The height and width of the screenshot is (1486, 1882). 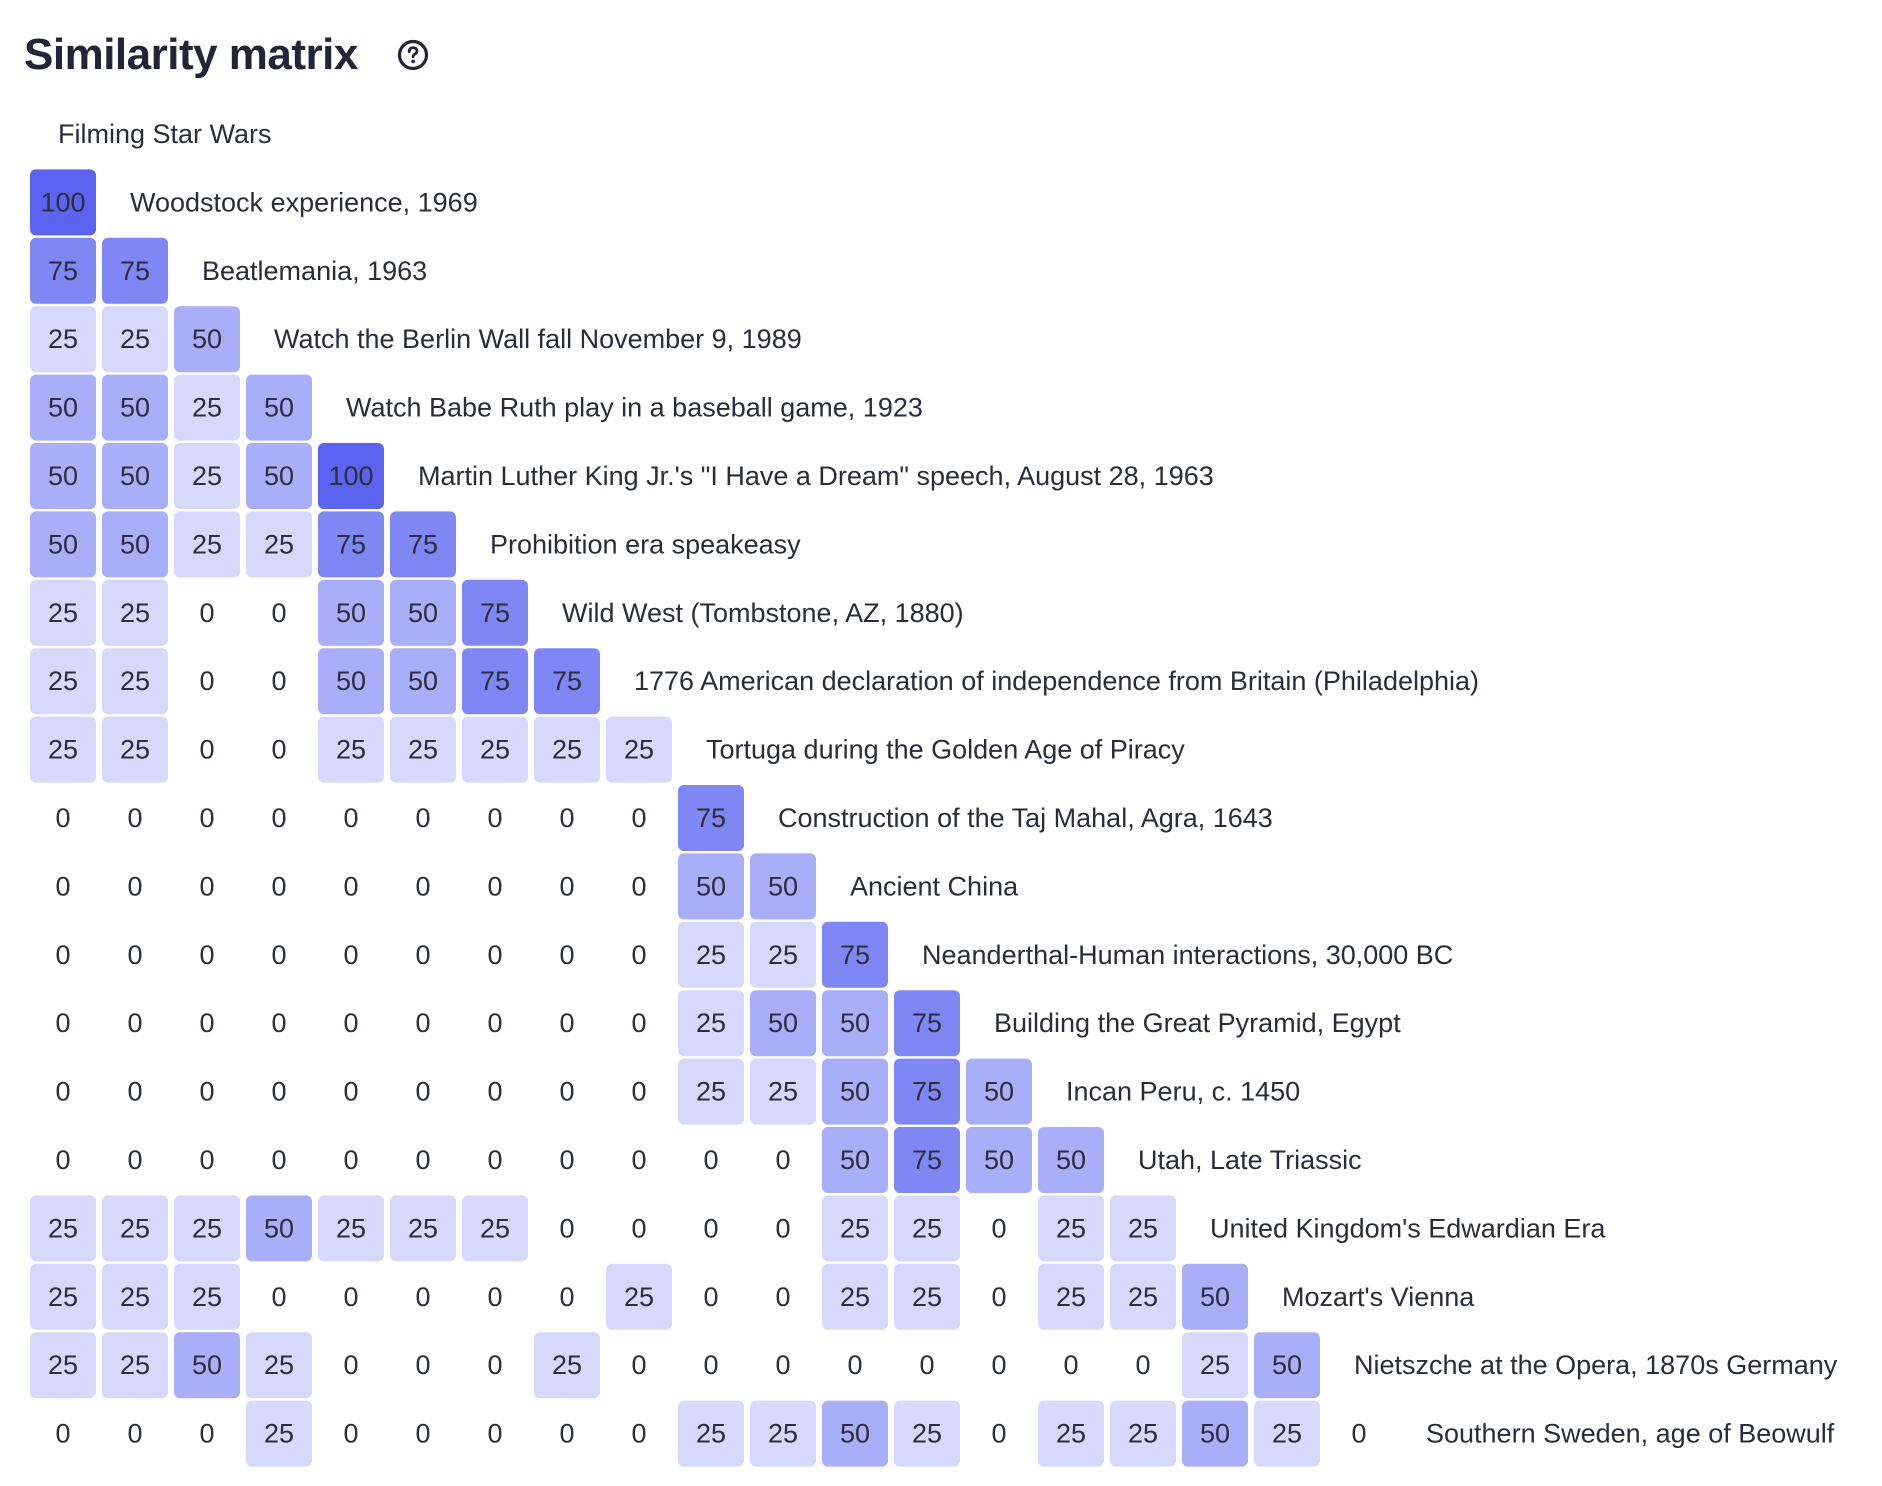 I want to click on matrix-cell-value: 100, so click(x=62, y=202).